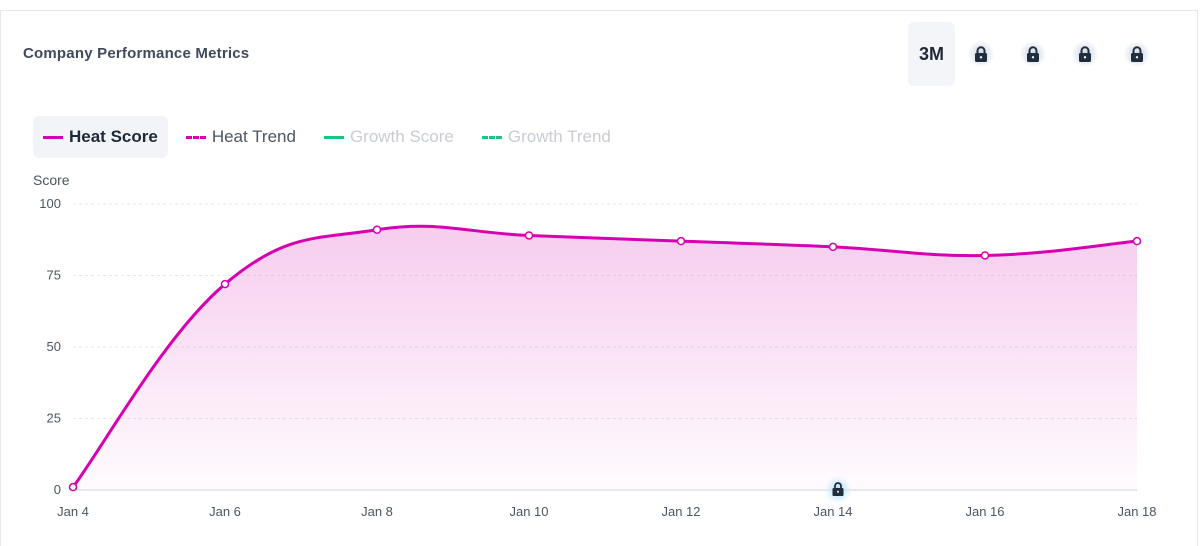  Describe the element at coordinates (54, 275) in the screenshot. I see `y-tick-label: 75` at that location.